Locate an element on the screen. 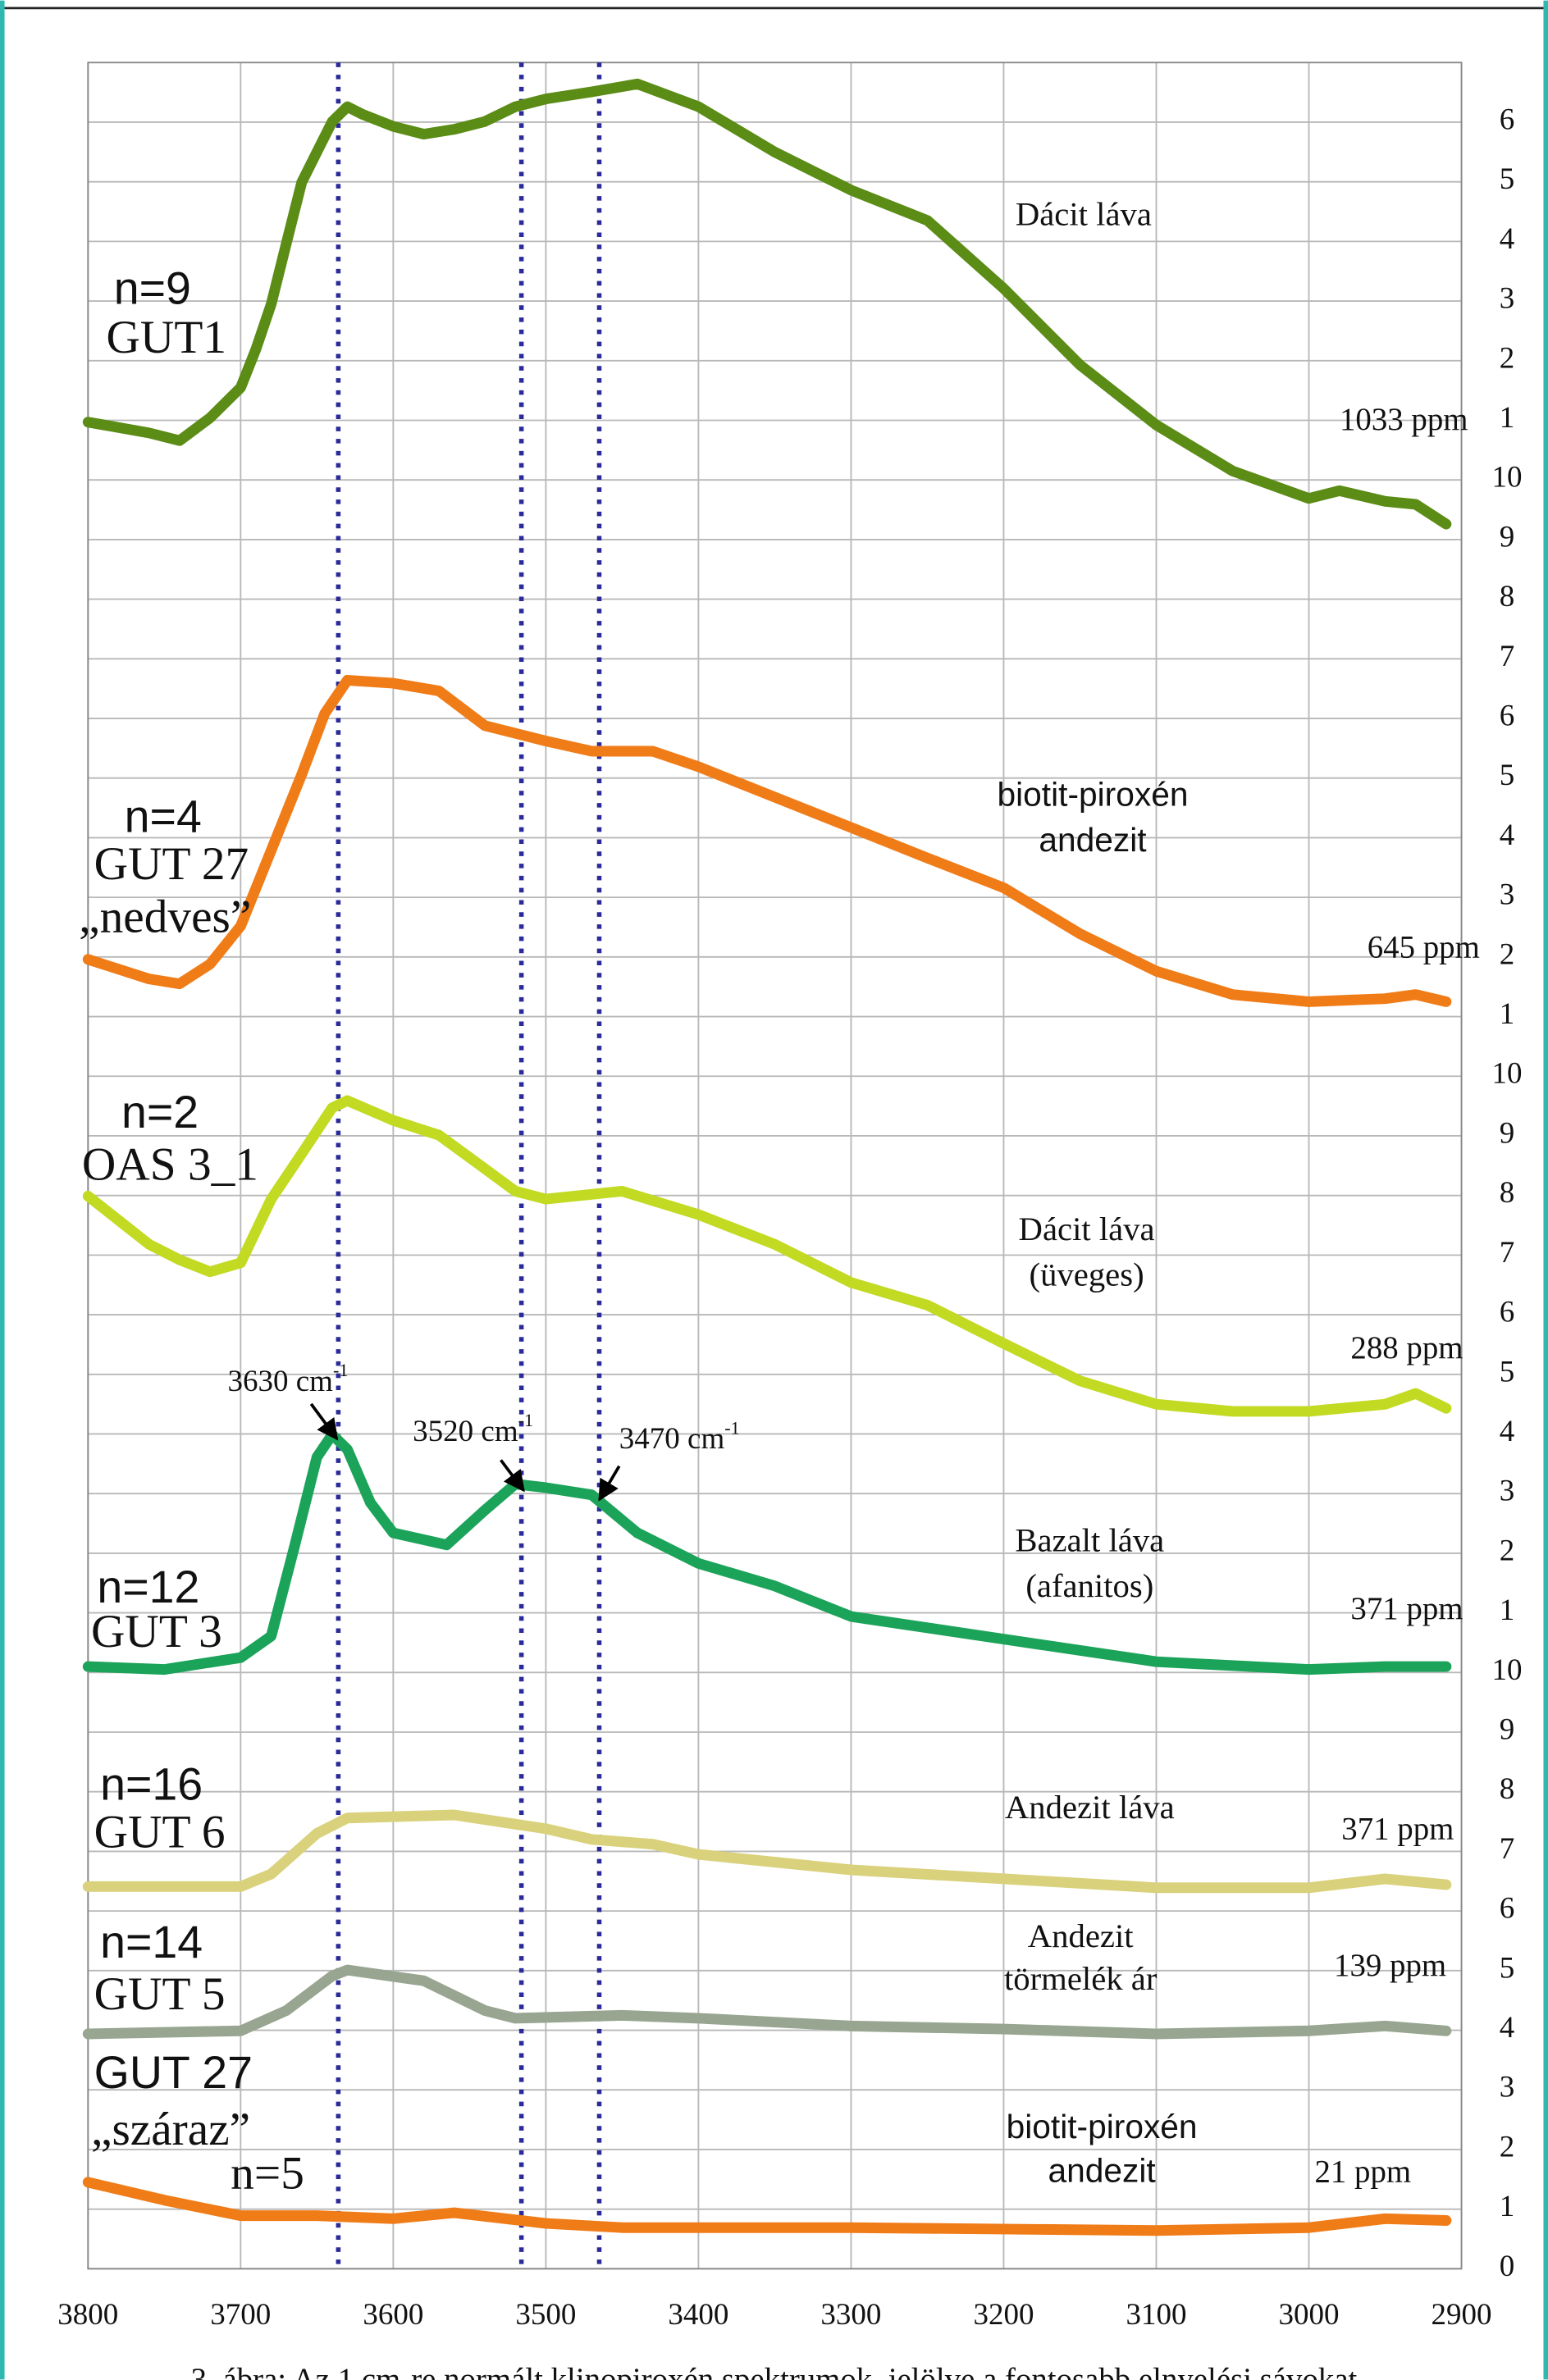 This screenshot has width=1548, height=2380. description-label: (afanitos) is located at coordinates (1089, 1586).